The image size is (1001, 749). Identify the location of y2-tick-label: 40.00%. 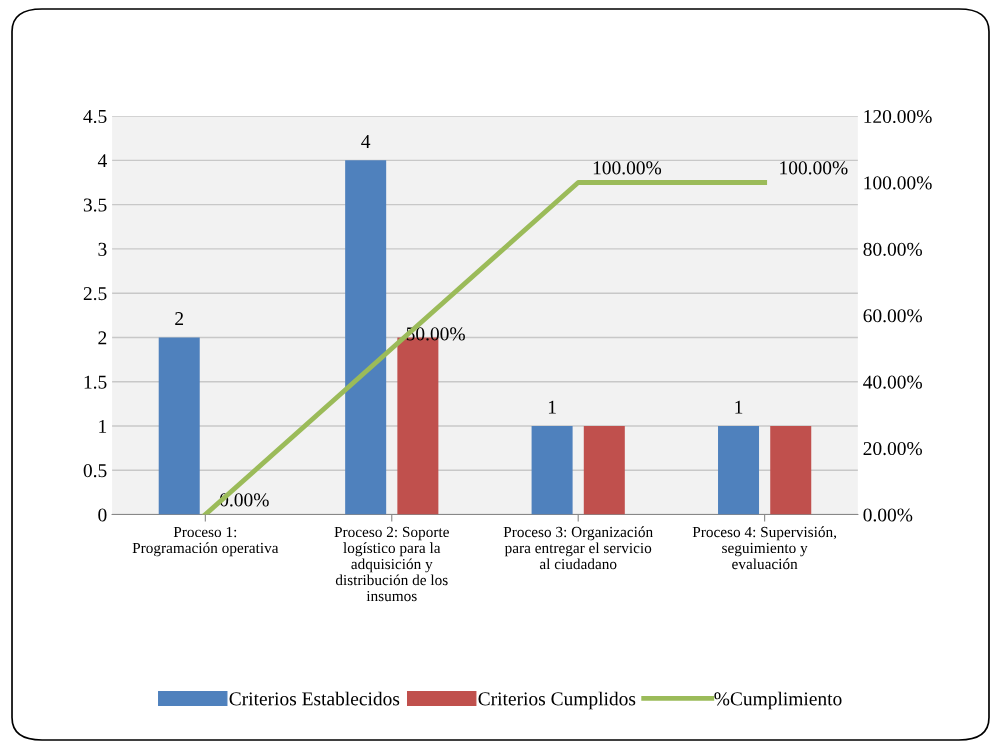
(892, 382).